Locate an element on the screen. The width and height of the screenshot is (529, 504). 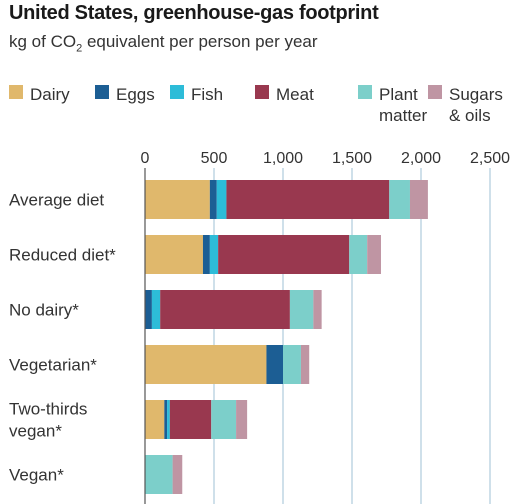
x-tick-label: 2,000 is located at coordinates (421, 158).